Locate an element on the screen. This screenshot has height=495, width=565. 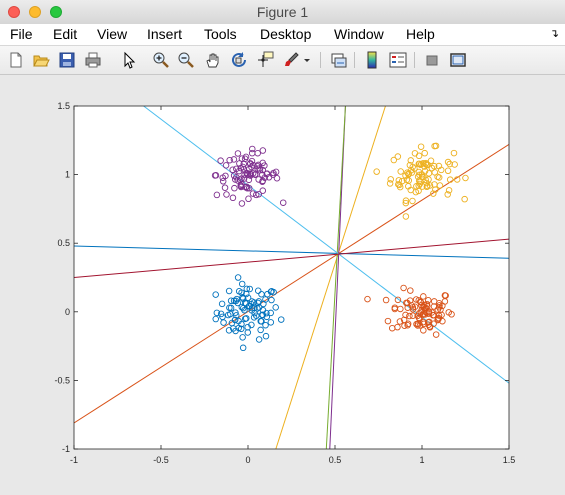
brush-dropdown-icon is located at coordinates (307, 60).